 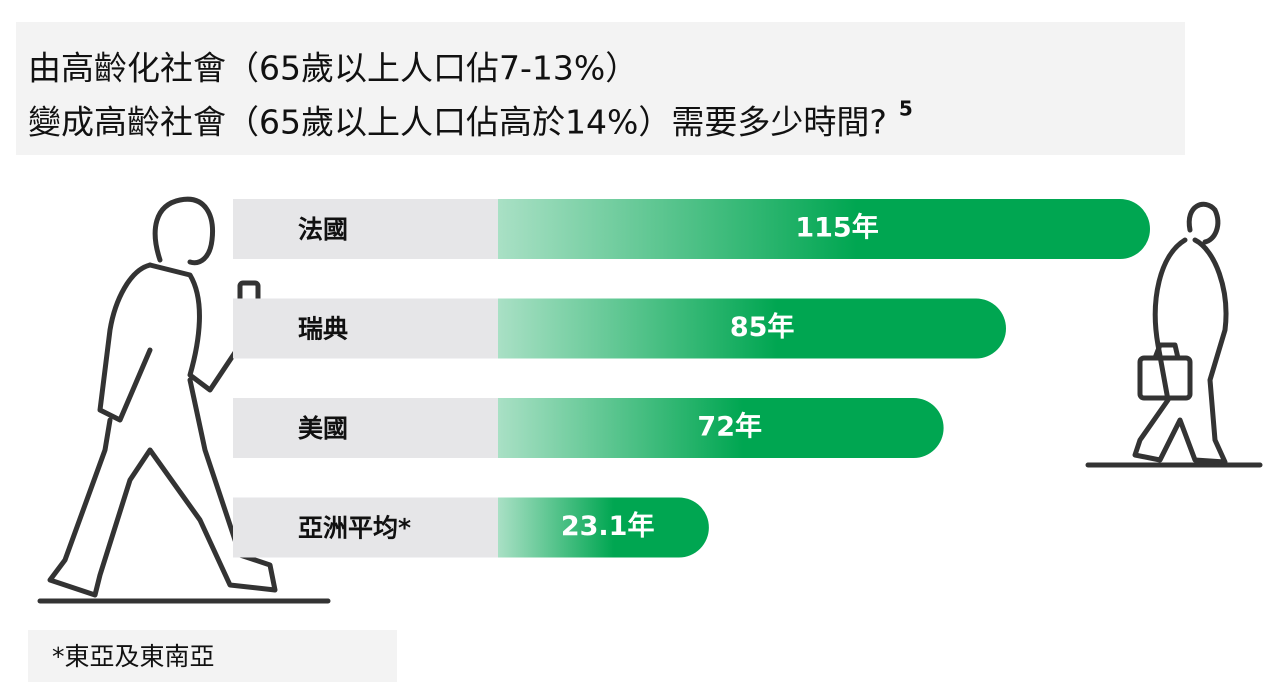 What do you see at coordinates (906, 109) in the screenshot?
I see `title-note: 5` at bounding box center [906, 109].